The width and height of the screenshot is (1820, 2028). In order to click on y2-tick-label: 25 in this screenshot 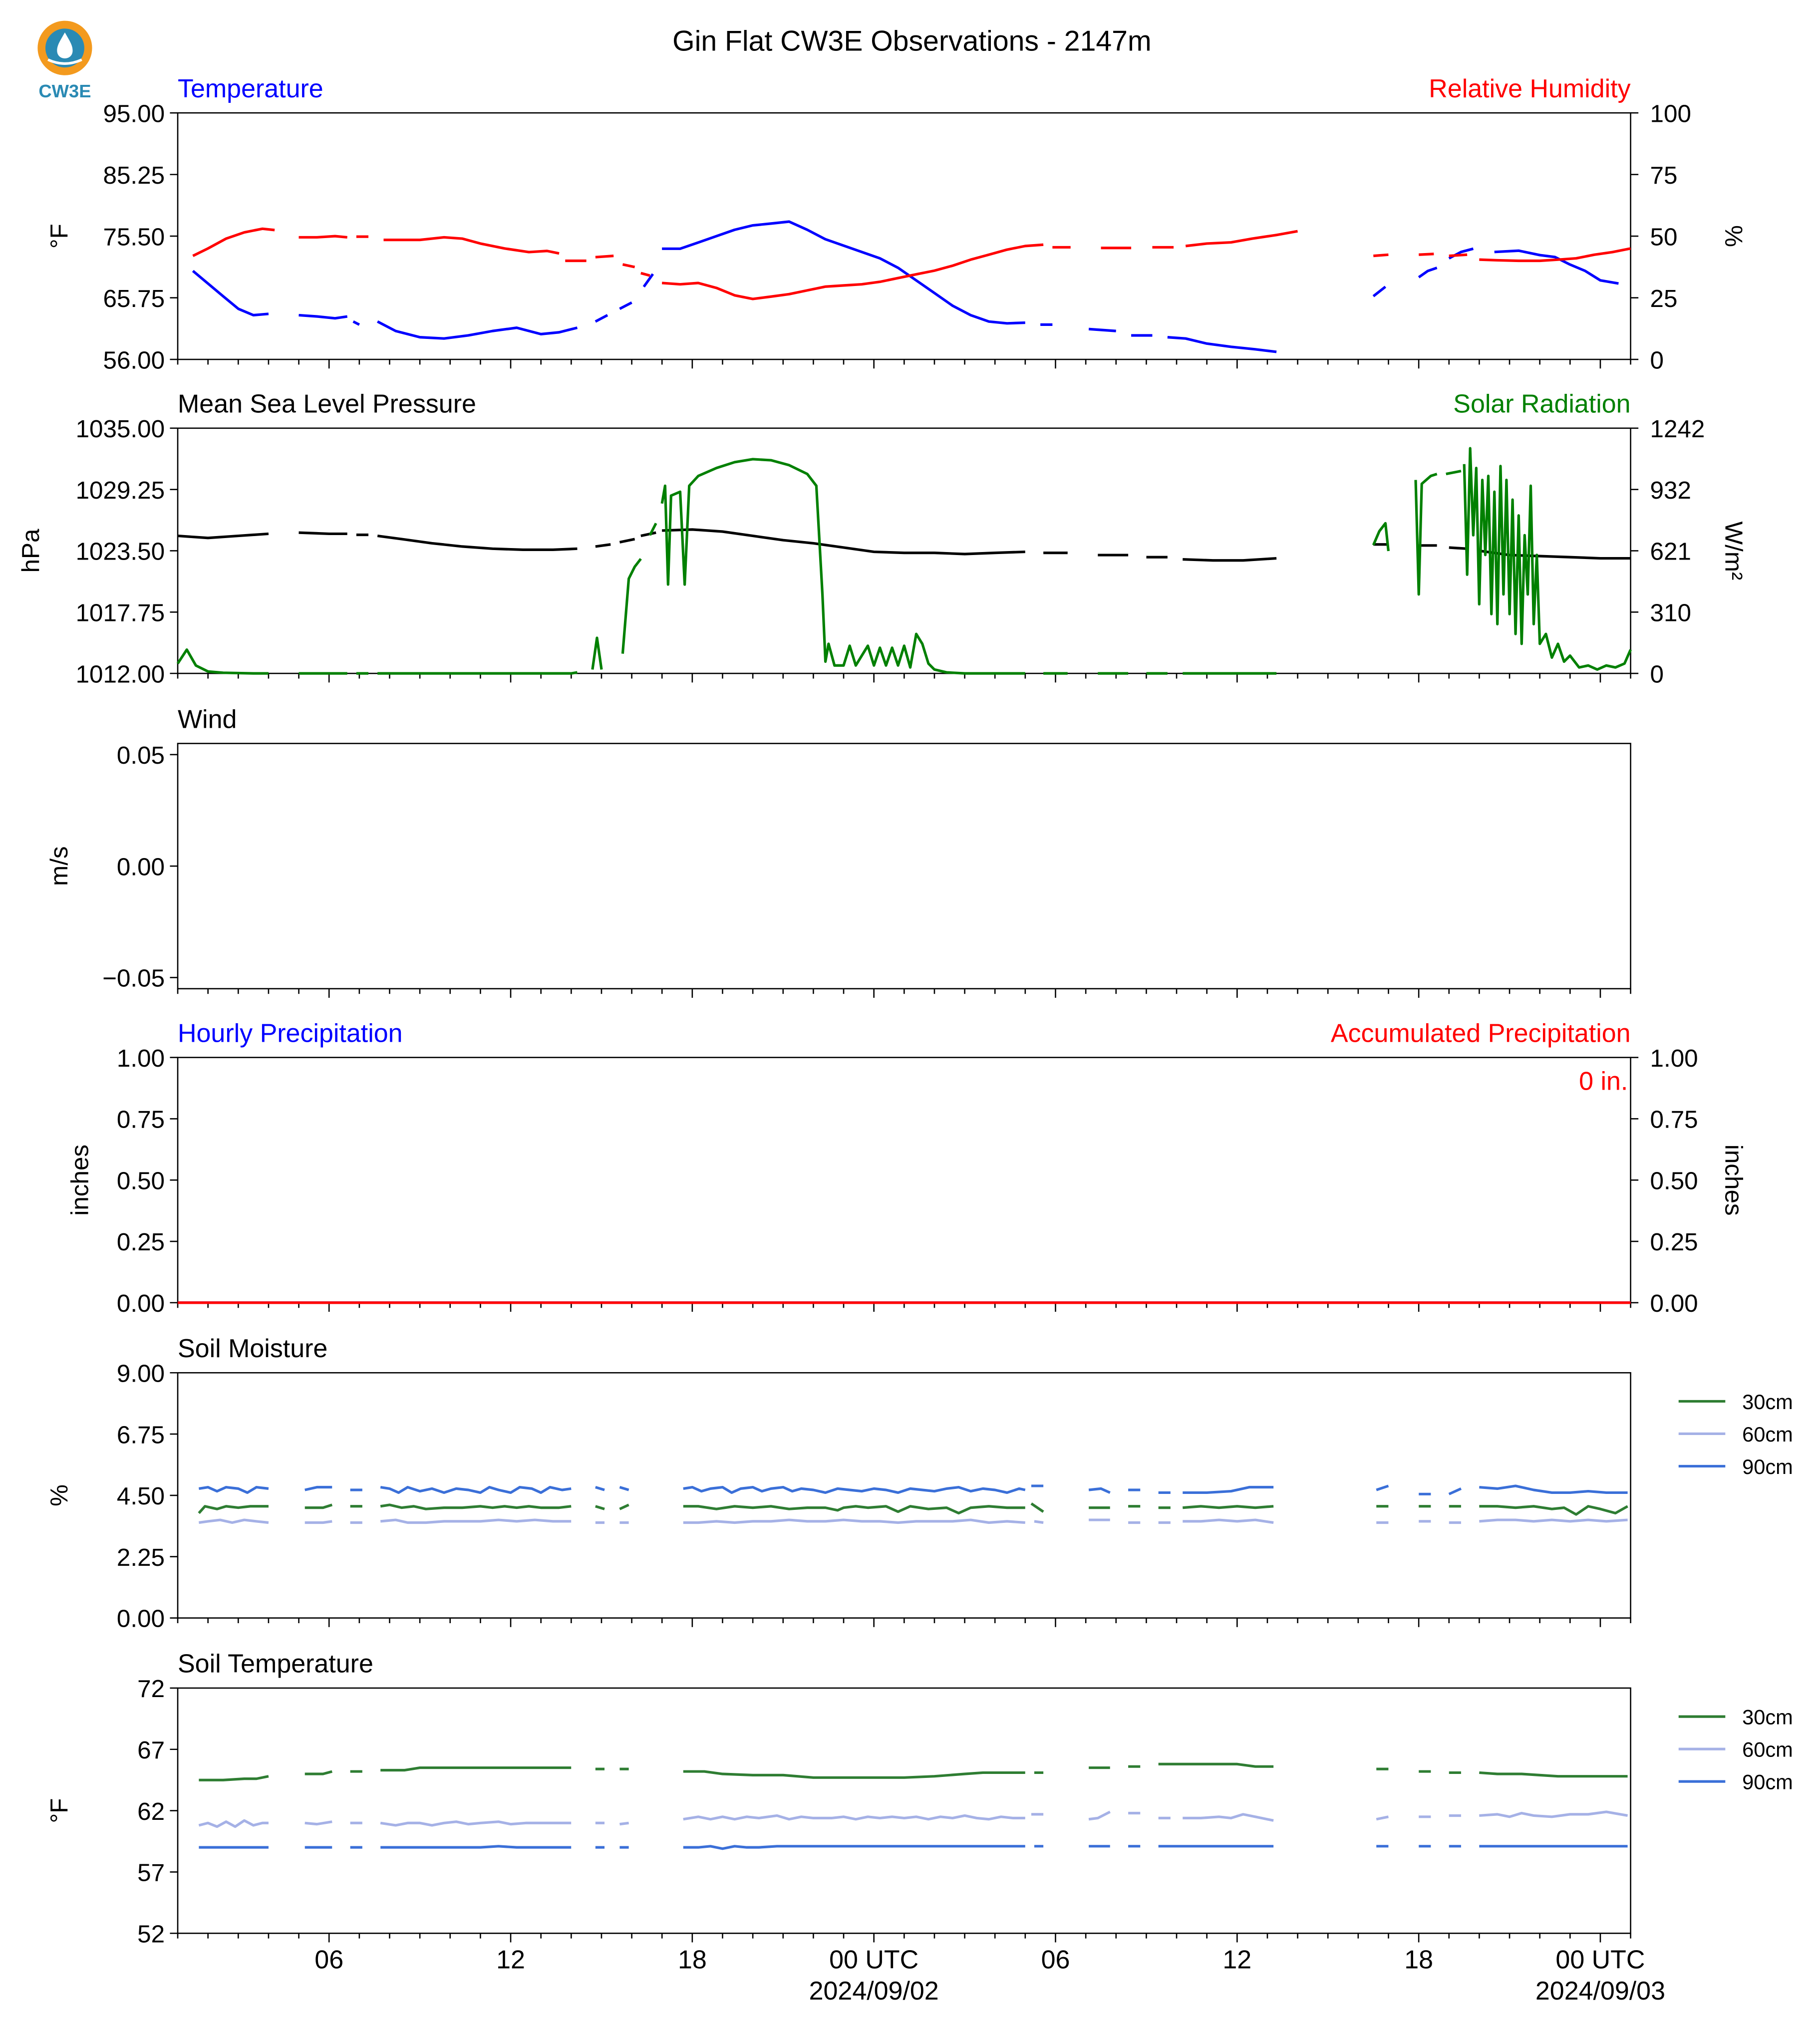, I will do `click(1664, 298)`.